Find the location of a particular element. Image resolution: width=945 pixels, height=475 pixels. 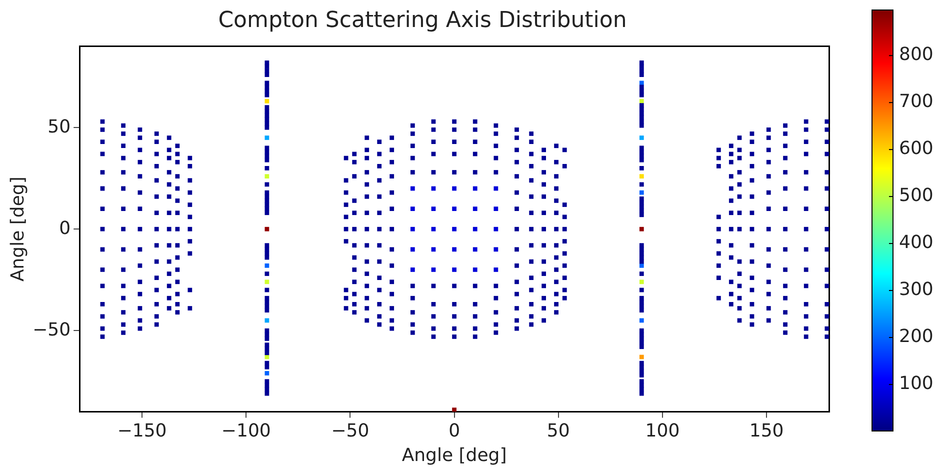

y-tick-label: 0 is located at coordinates (65, 228).